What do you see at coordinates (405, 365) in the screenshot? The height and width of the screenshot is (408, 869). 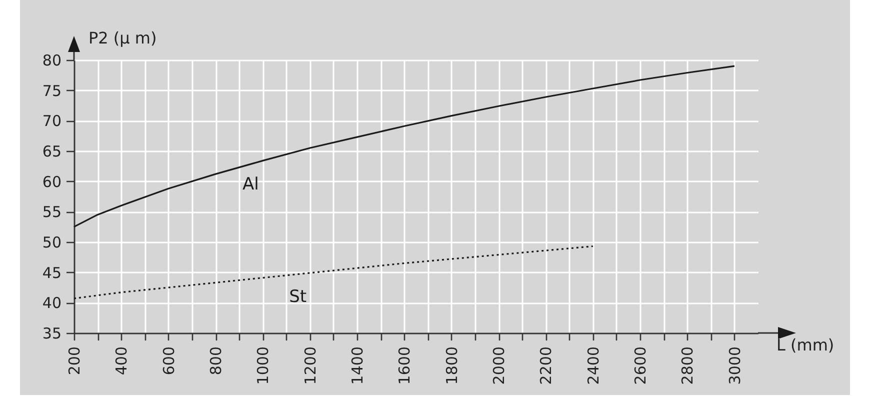 I see `x-tick-label: 1600` at bounding box center [405, 365].